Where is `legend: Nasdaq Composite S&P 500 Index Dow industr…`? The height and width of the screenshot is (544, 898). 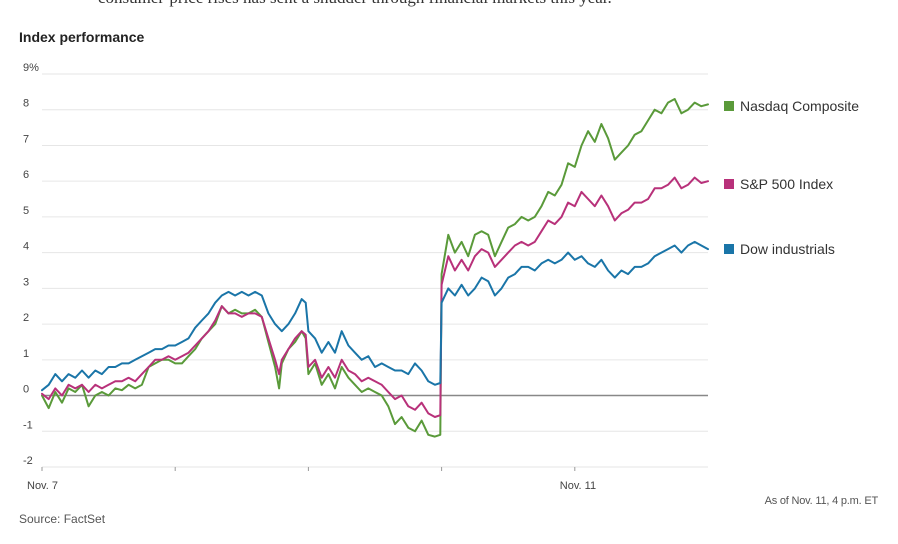
legend: Nasdaq Composite S&P 500 Index Dow industr… is located at coordinates (791, 177).